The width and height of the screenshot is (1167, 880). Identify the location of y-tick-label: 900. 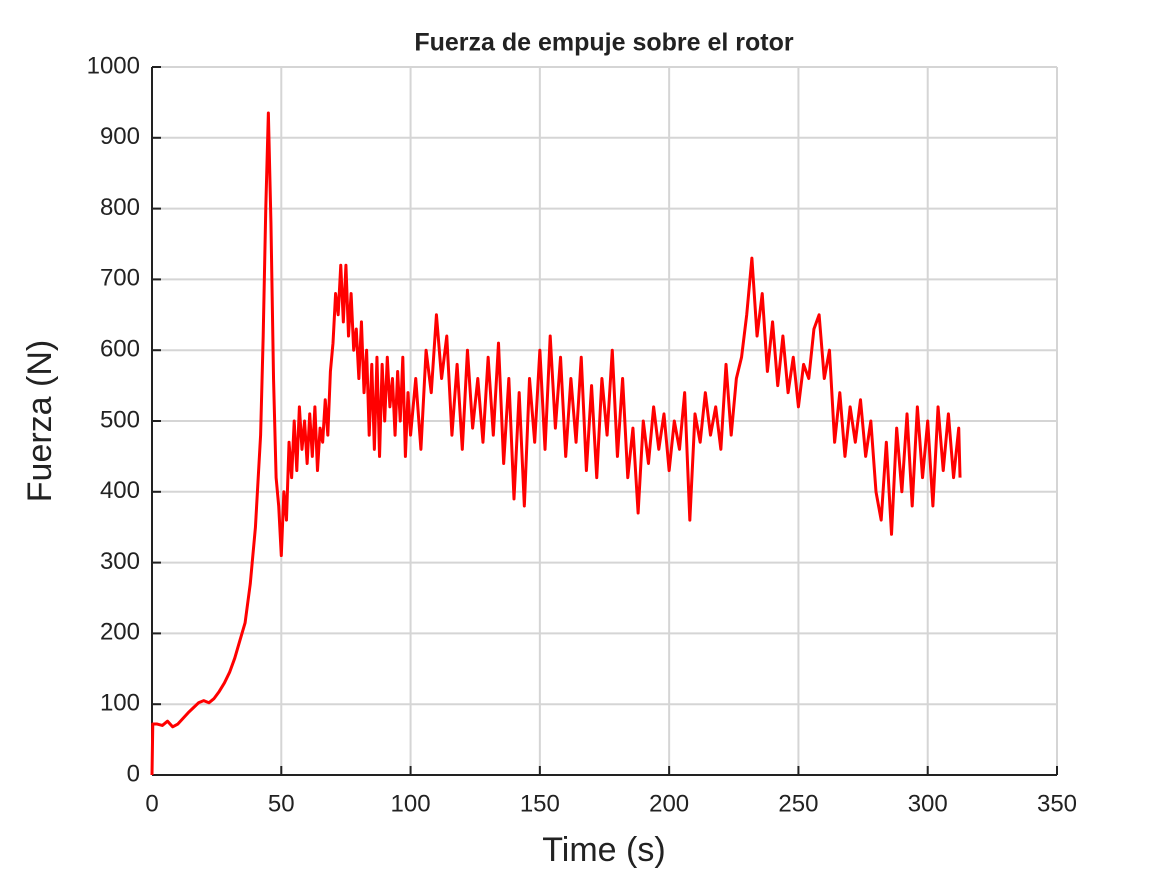
(120, 136).